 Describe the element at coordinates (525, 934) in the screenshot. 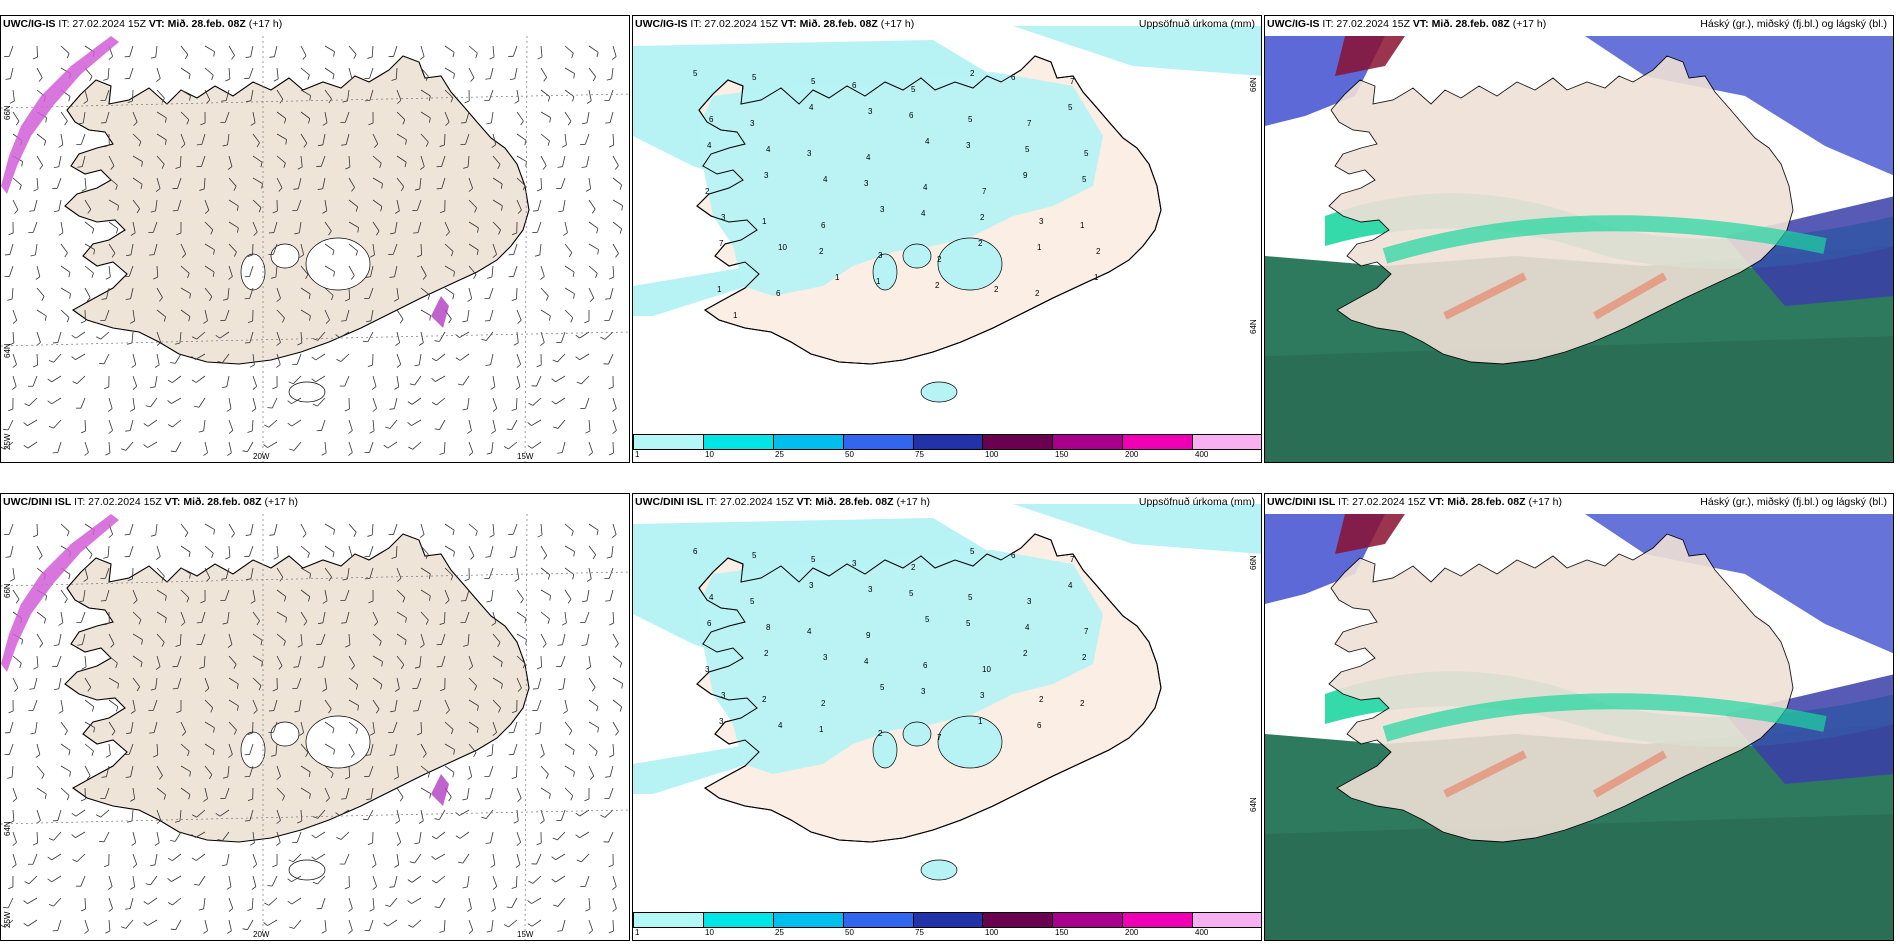

I see `longitude-label: 15W` at that location.